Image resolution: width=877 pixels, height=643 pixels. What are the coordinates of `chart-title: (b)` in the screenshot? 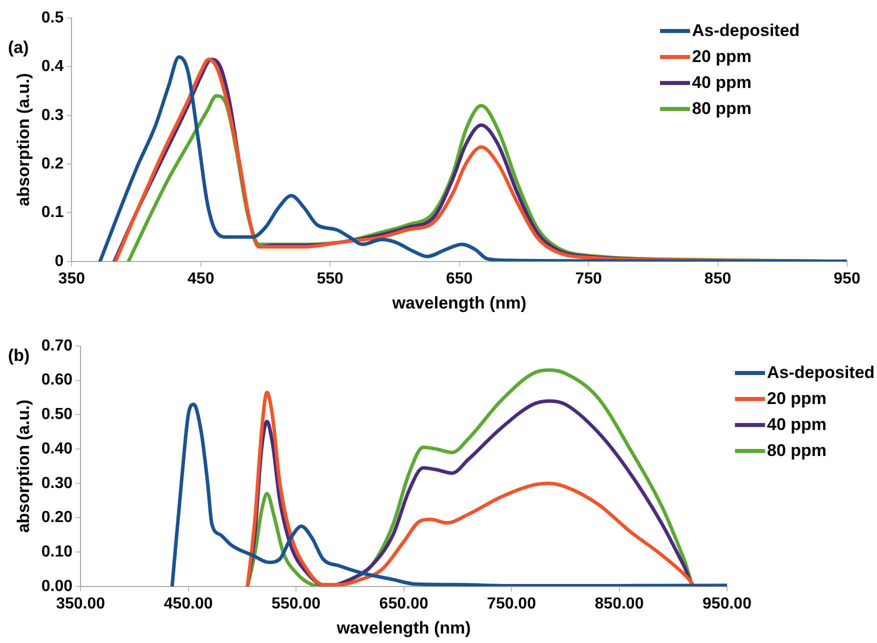 It's located at (19, 356).